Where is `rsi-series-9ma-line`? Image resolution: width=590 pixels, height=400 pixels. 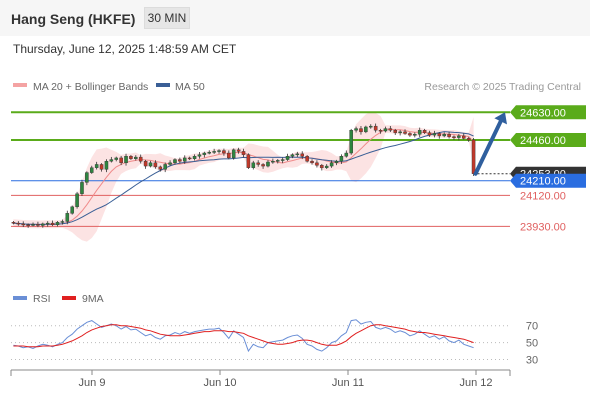 rsi-series-9ma-line is located at coordinates (243, 336).